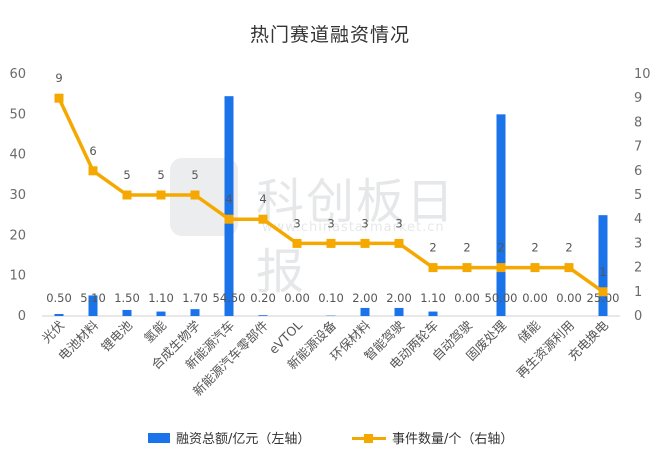 This screenshot has height=464, width=660. I want to click on legend: 融资总额/亿元（左轴） 事件数量/个（右轴）, so click(330, 439).